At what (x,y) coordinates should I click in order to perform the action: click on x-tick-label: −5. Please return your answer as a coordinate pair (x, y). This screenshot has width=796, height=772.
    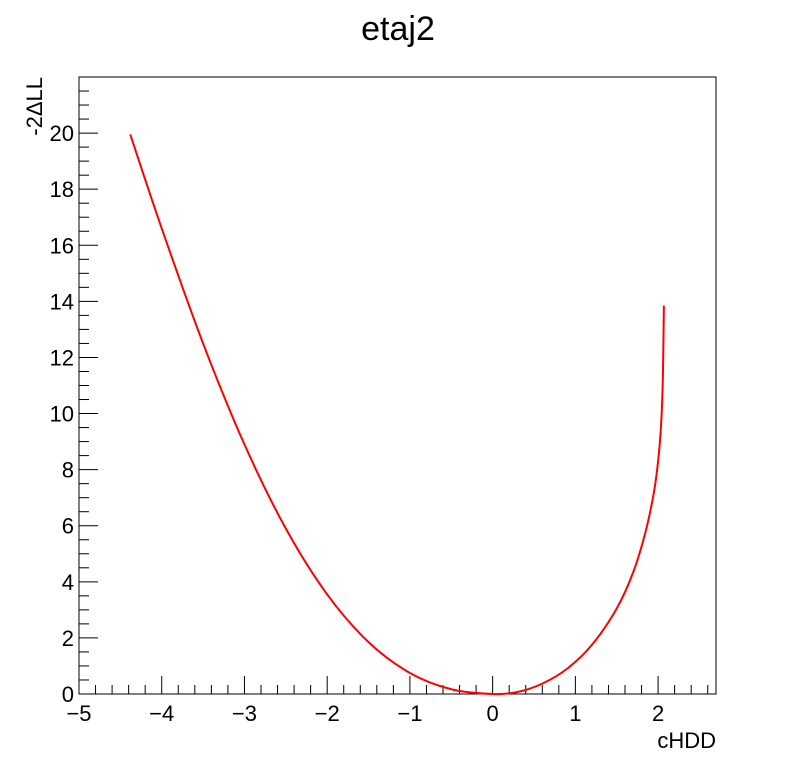
    Looking at the image, I should click on (78, 713).